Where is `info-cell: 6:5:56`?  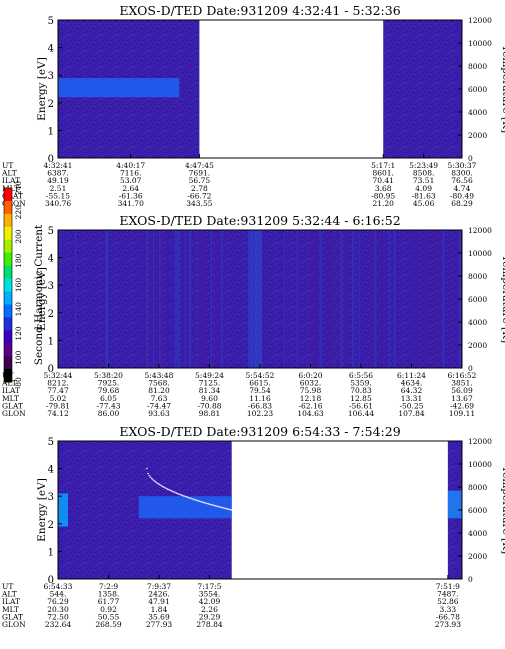
info-cell: 6:5:56 is located at coordinates (361, 375).